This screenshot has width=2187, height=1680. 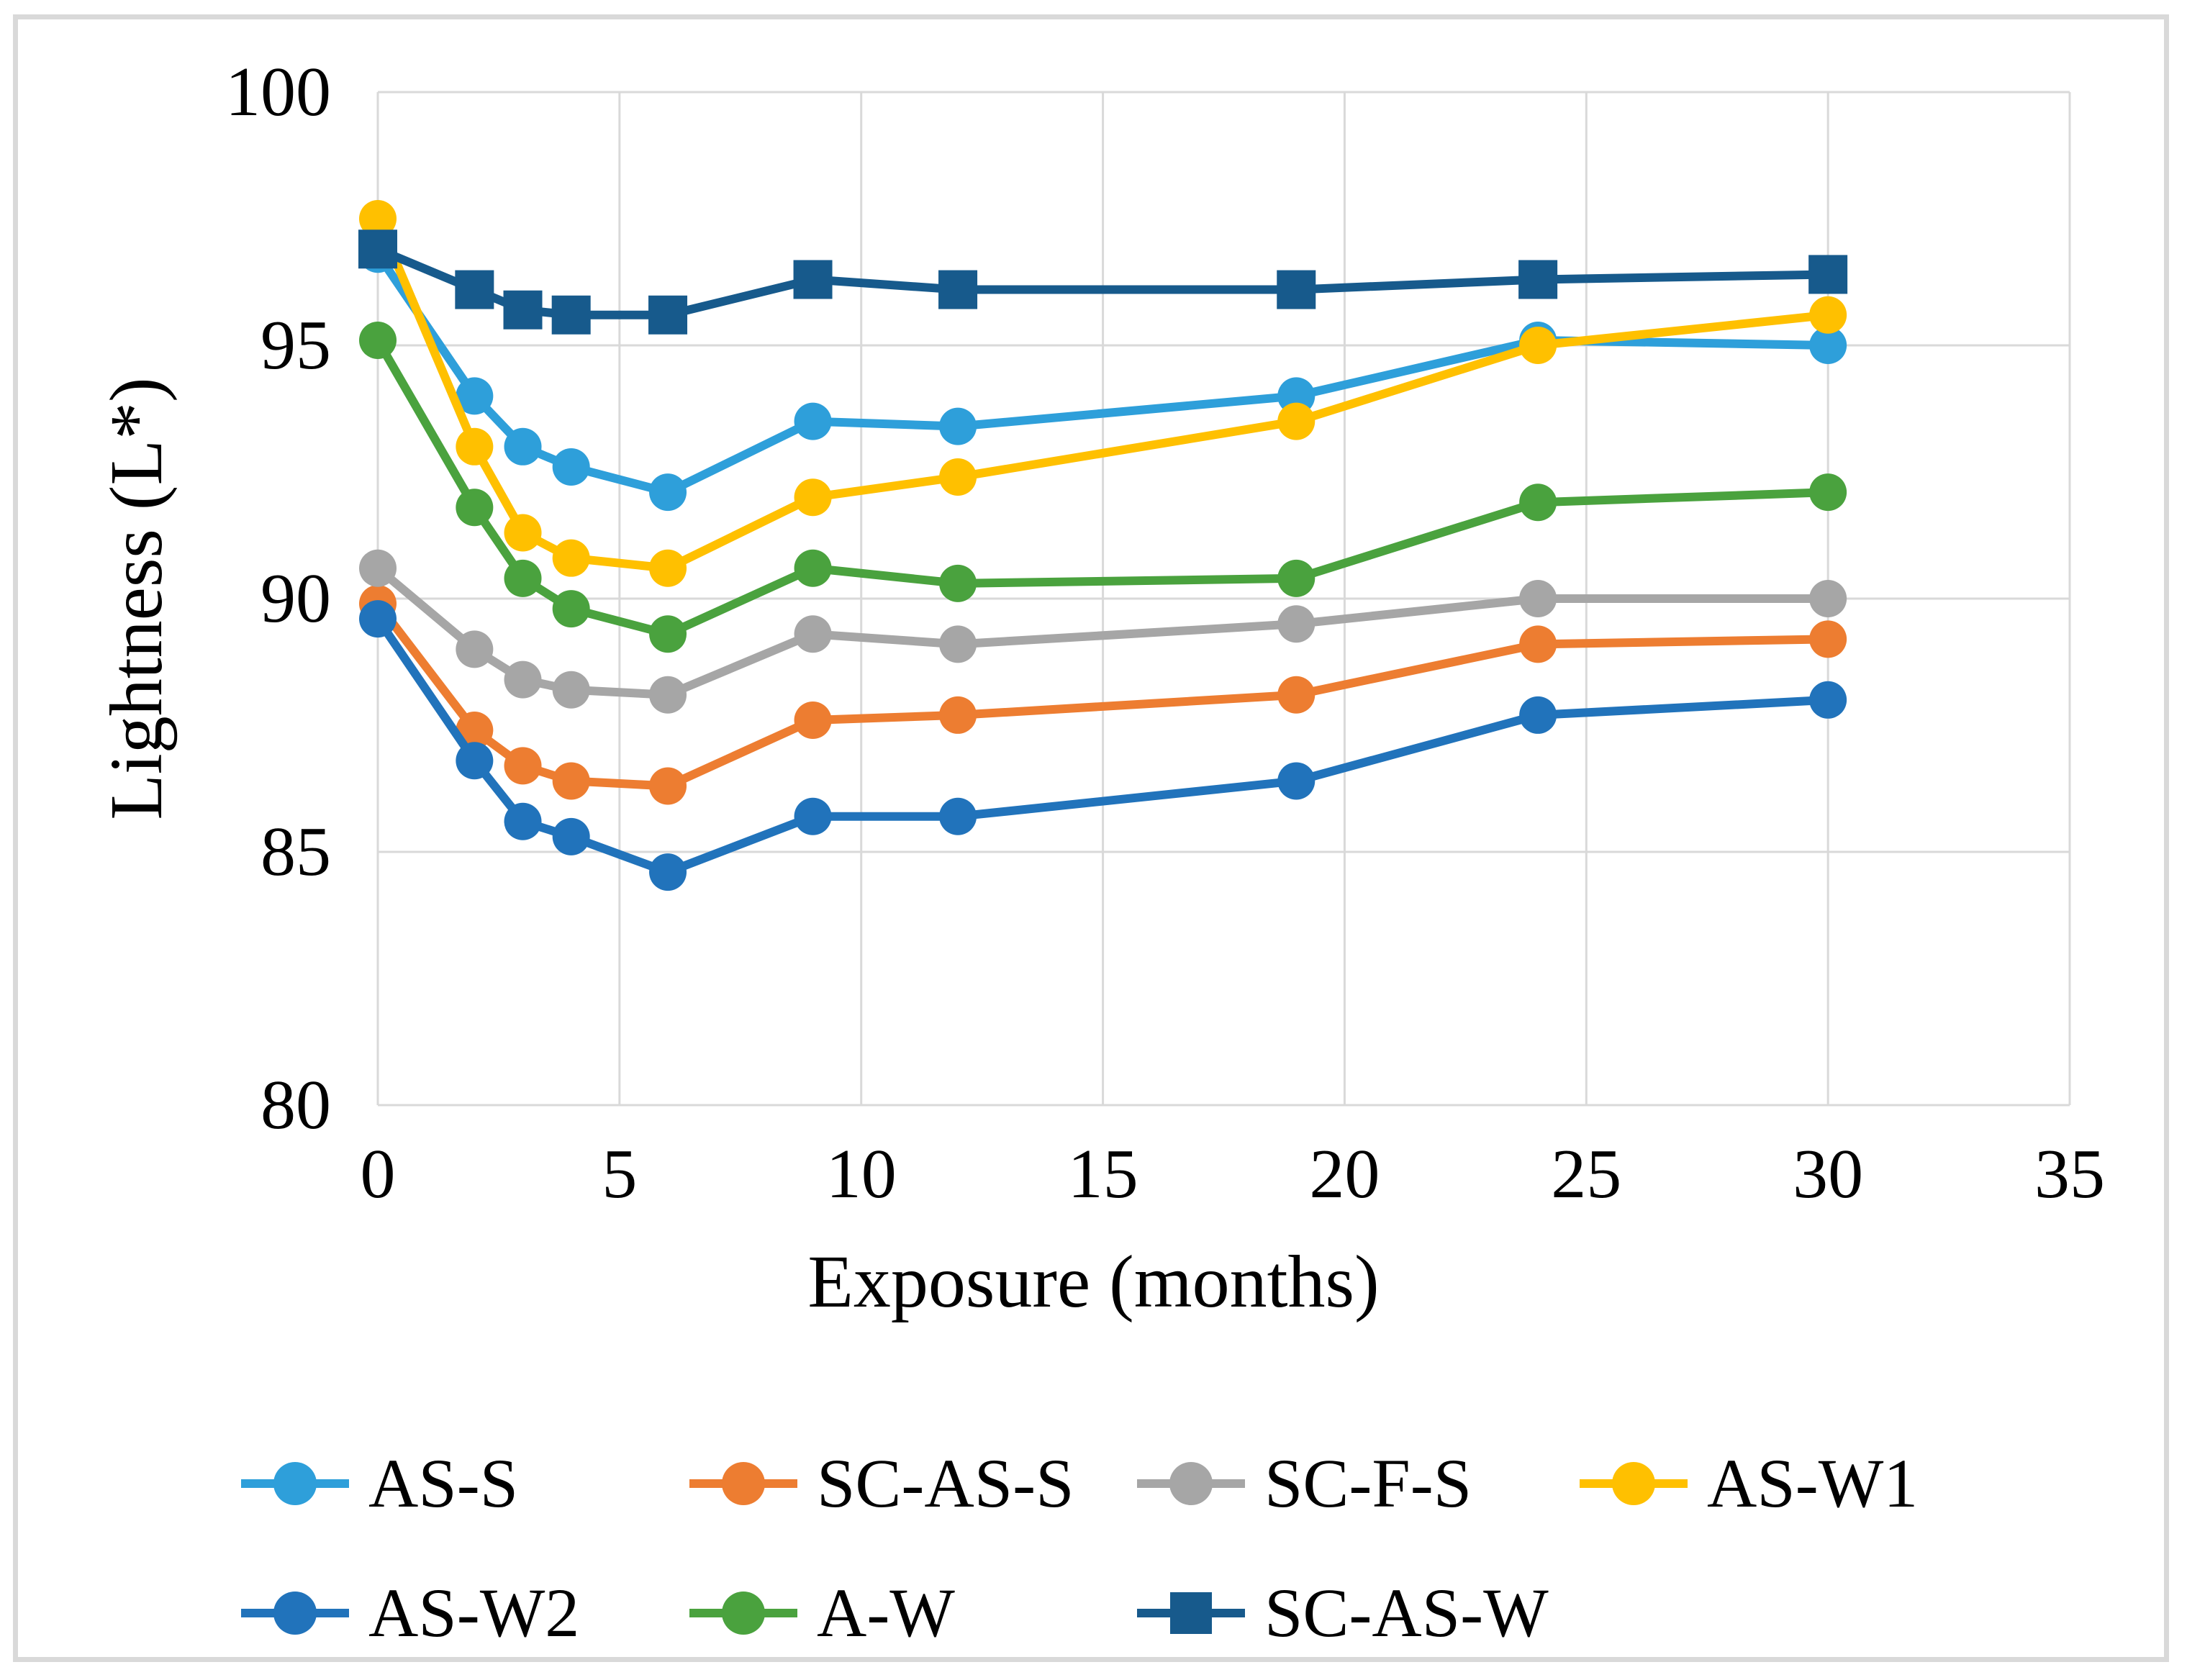 What do you see at coordinates (1103, 282) in the screenshot?
I see `series-line-SC-AS-W` at bounding box center [1103, 282].